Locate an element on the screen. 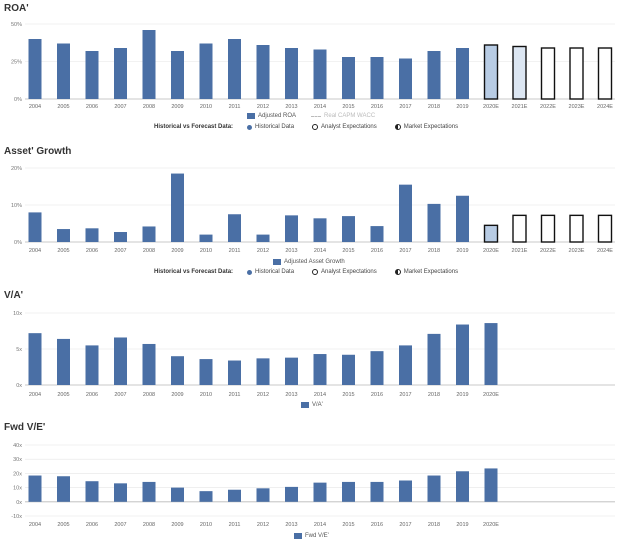  legend-swatch is located at coordinates (298, 536).